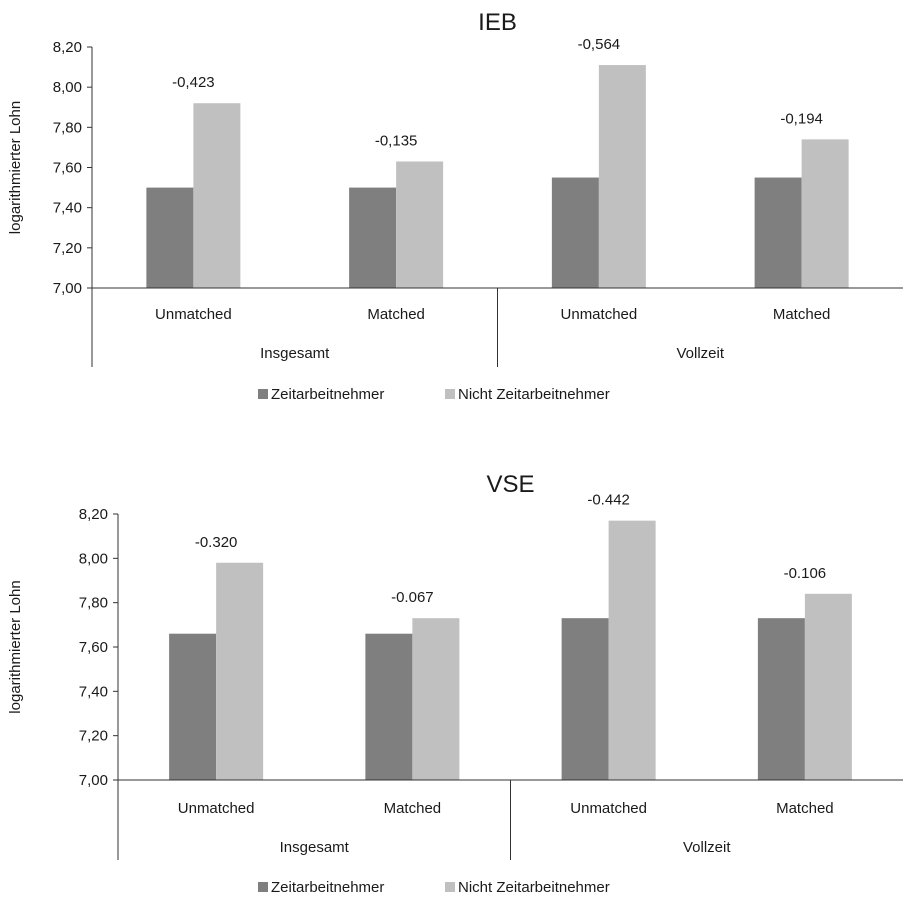  What do you see at coordinates (497, 22) in the screenshot?
I see `chart-title: IEB` at bounding box center [497, 22].